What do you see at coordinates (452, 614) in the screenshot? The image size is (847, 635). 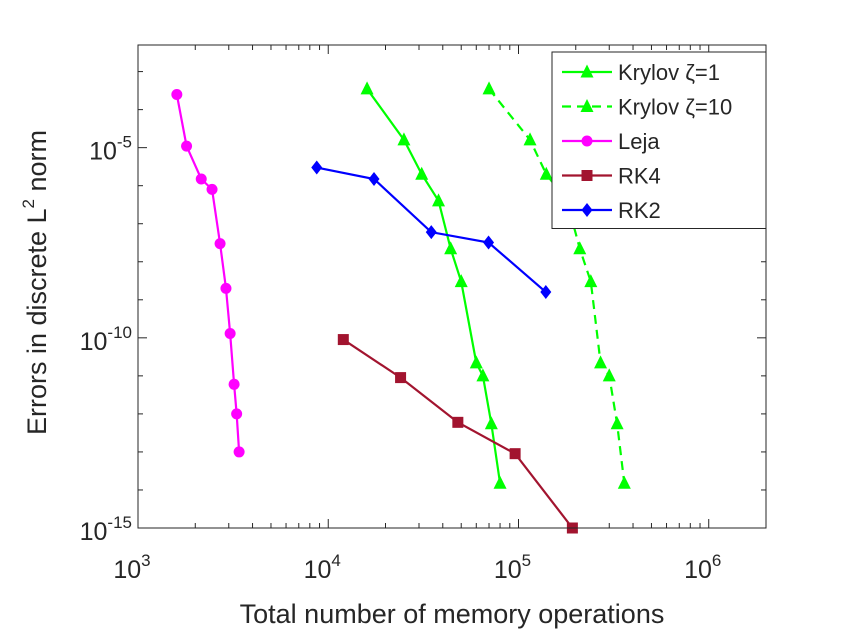 I see `x-axis-label: Total number of memory operations` at bounding box center [452, 614].